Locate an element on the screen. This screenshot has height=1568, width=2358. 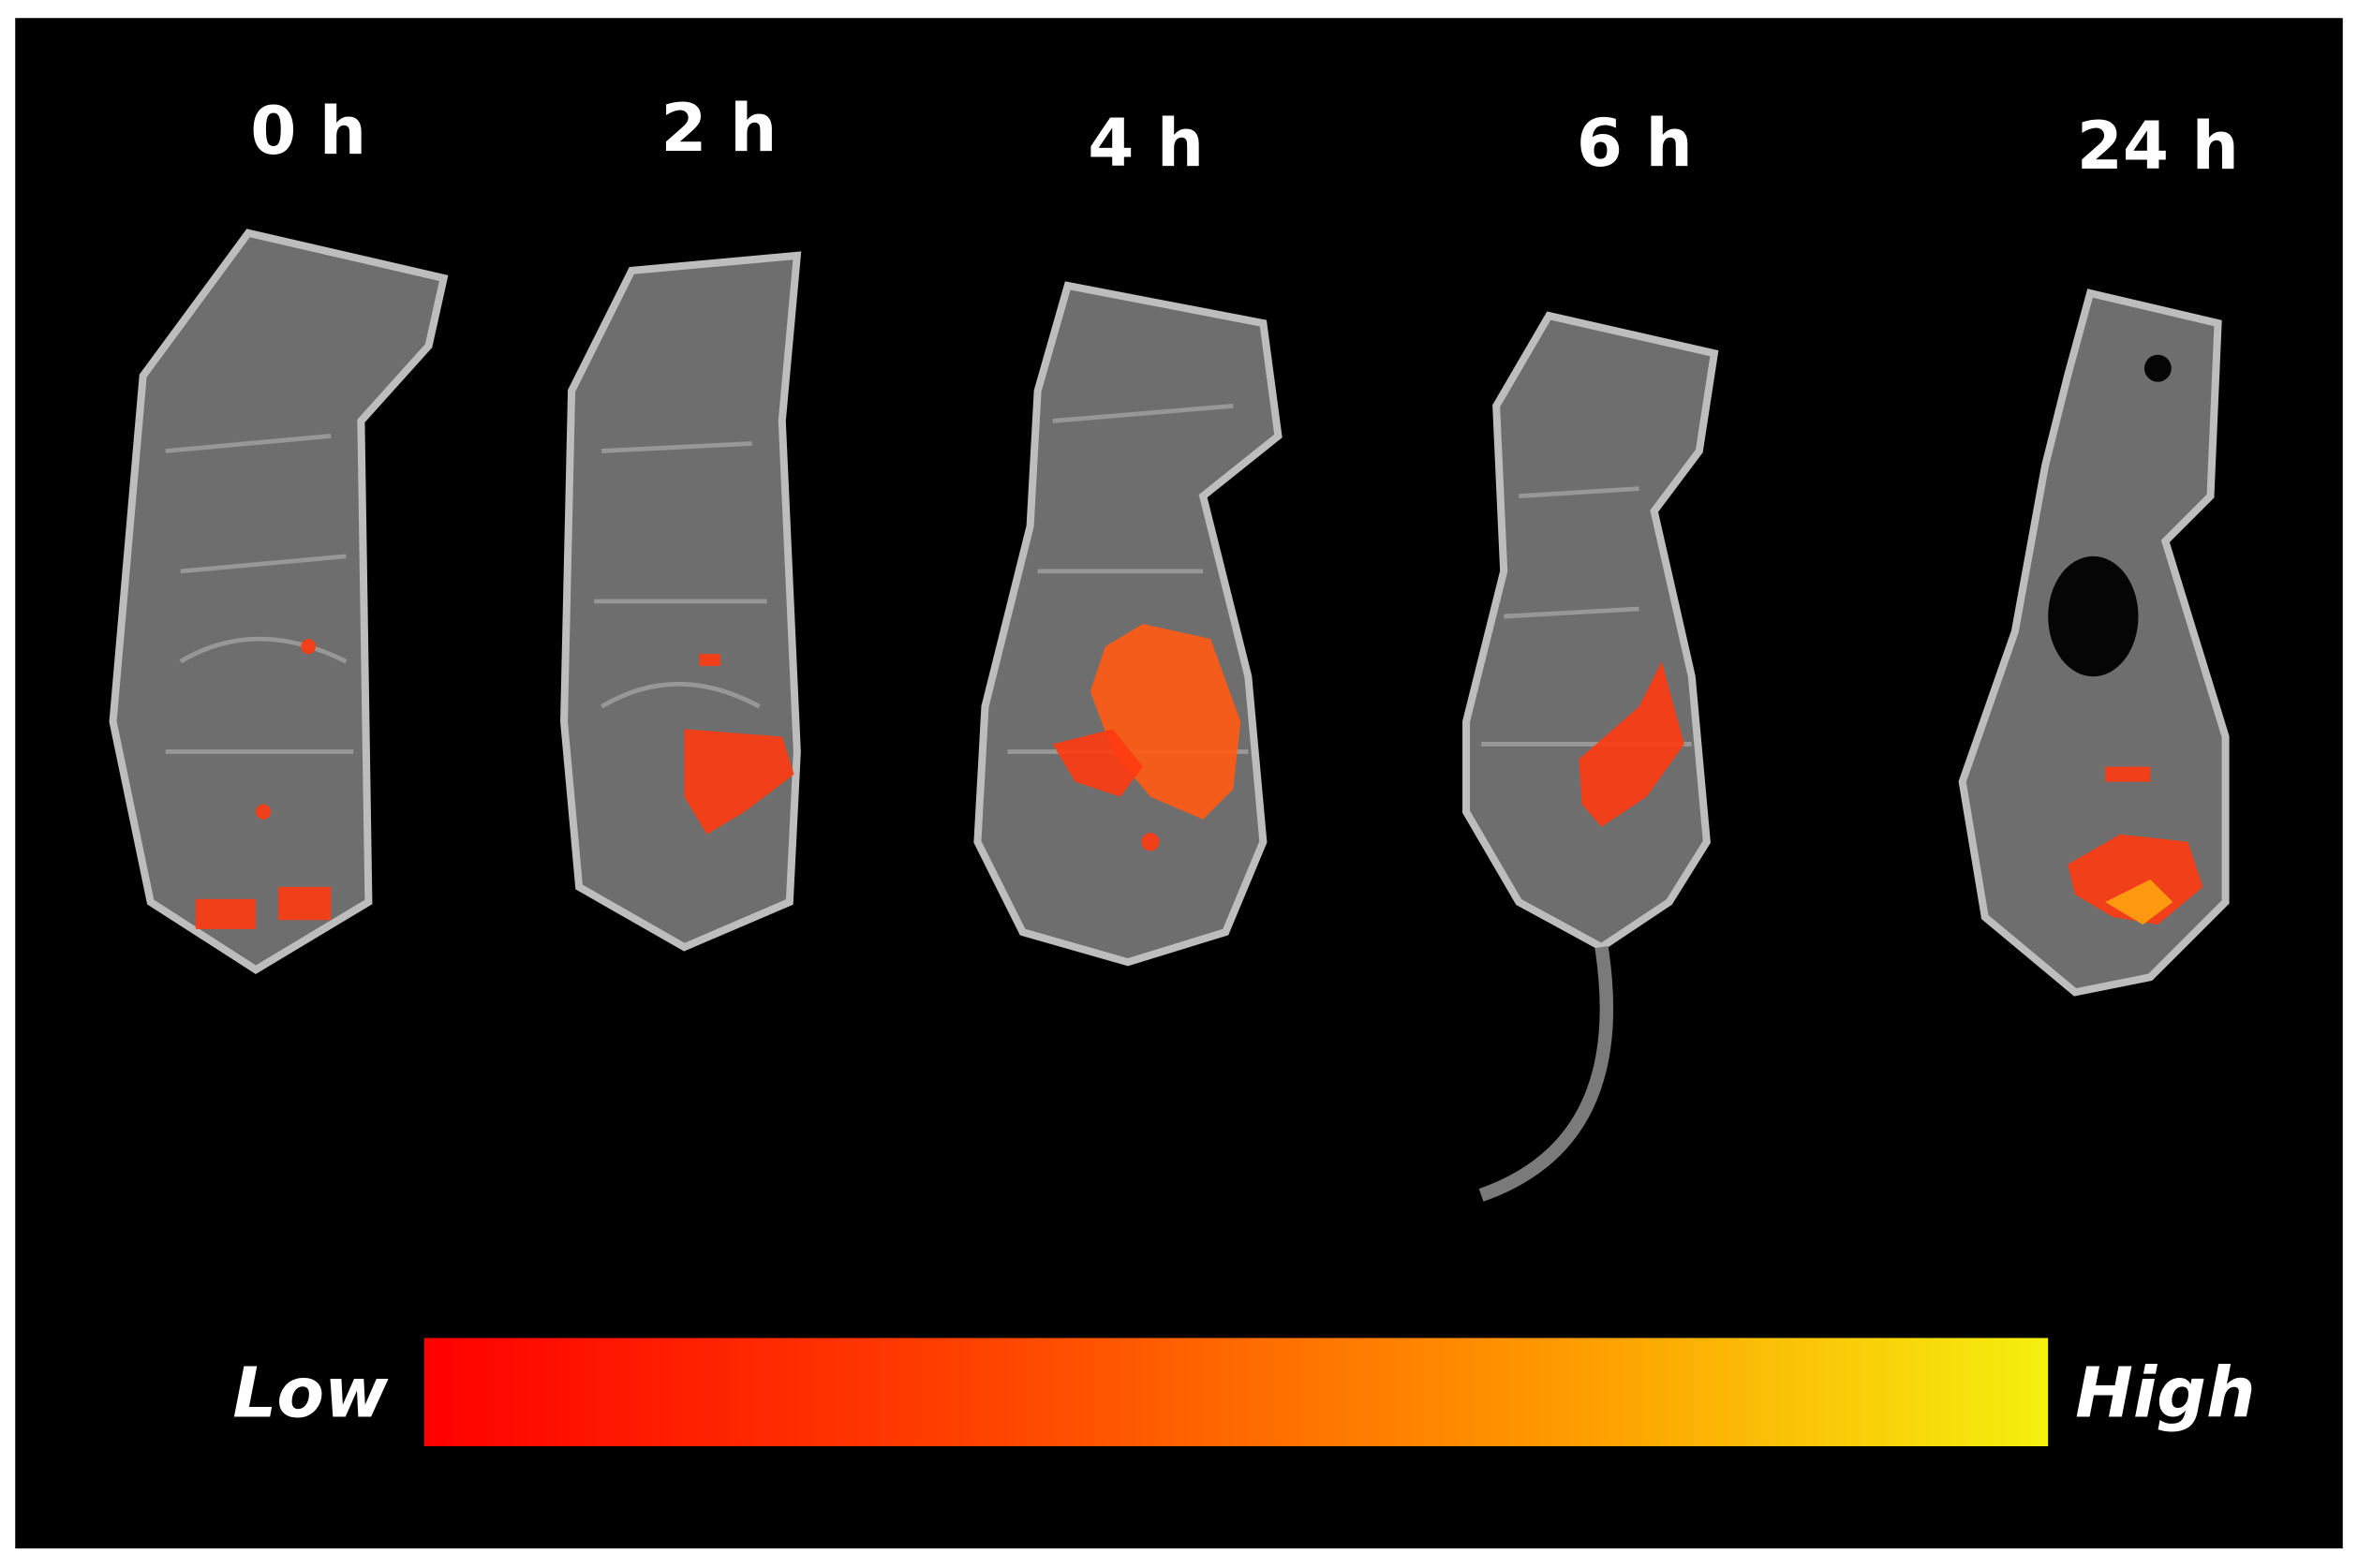
time-label: 2 h is located at coordinates (718, 128).